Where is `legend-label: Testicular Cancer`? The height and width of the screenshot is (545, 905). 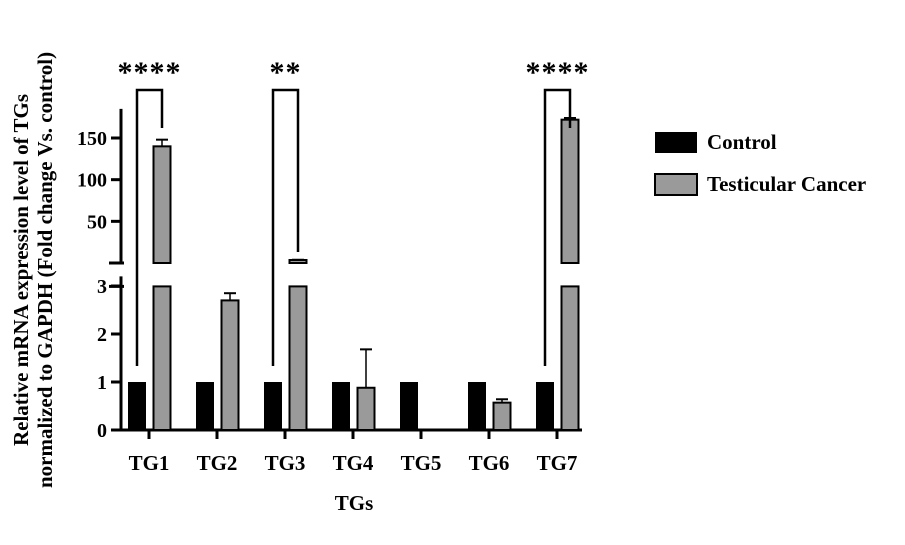 legend-label: Testicular Cancer is located at coordinates (786, 184).